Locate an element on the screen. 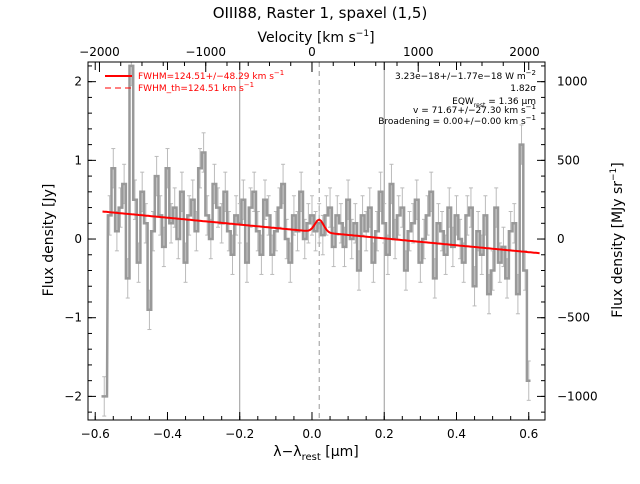 This screenshot has height=484, width=640. annotation-eqw: EQWrest = 1.36 μm is located at coordinates (494, 103).